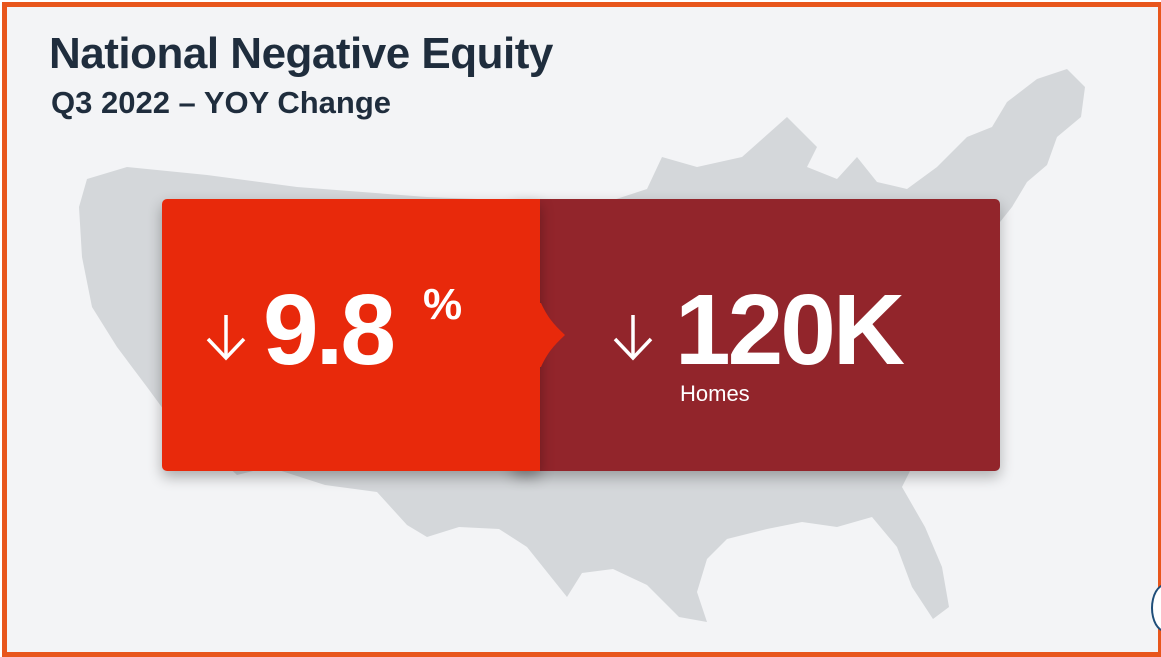  What do you see at coordinates (443, 304) in the screenshot?
I see `percent-sign: %` at bounding box center [443, 304].